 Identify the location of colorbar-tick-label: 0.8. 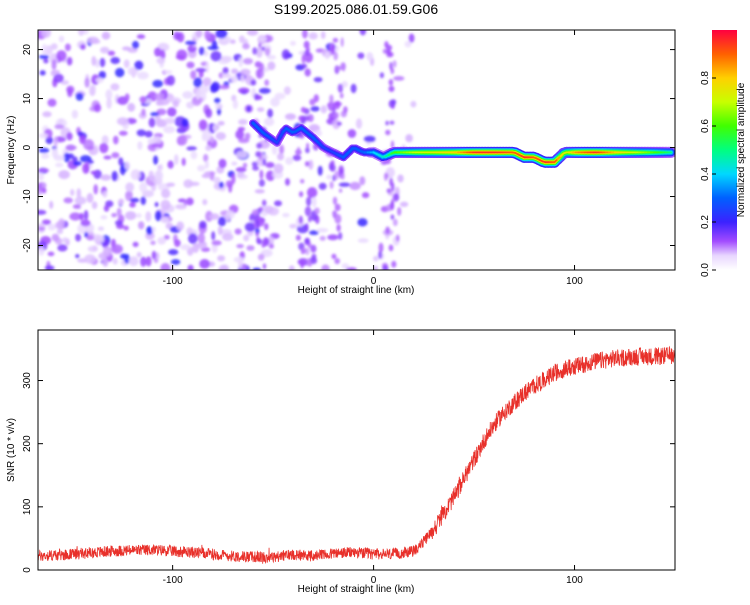
(705, 78).